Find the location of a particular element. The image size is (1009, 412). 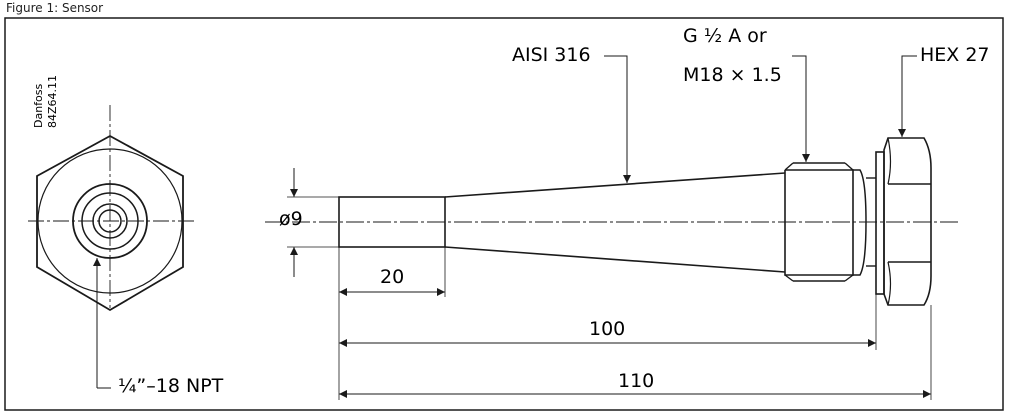

thread-leader is located at coordinates (801, 108).